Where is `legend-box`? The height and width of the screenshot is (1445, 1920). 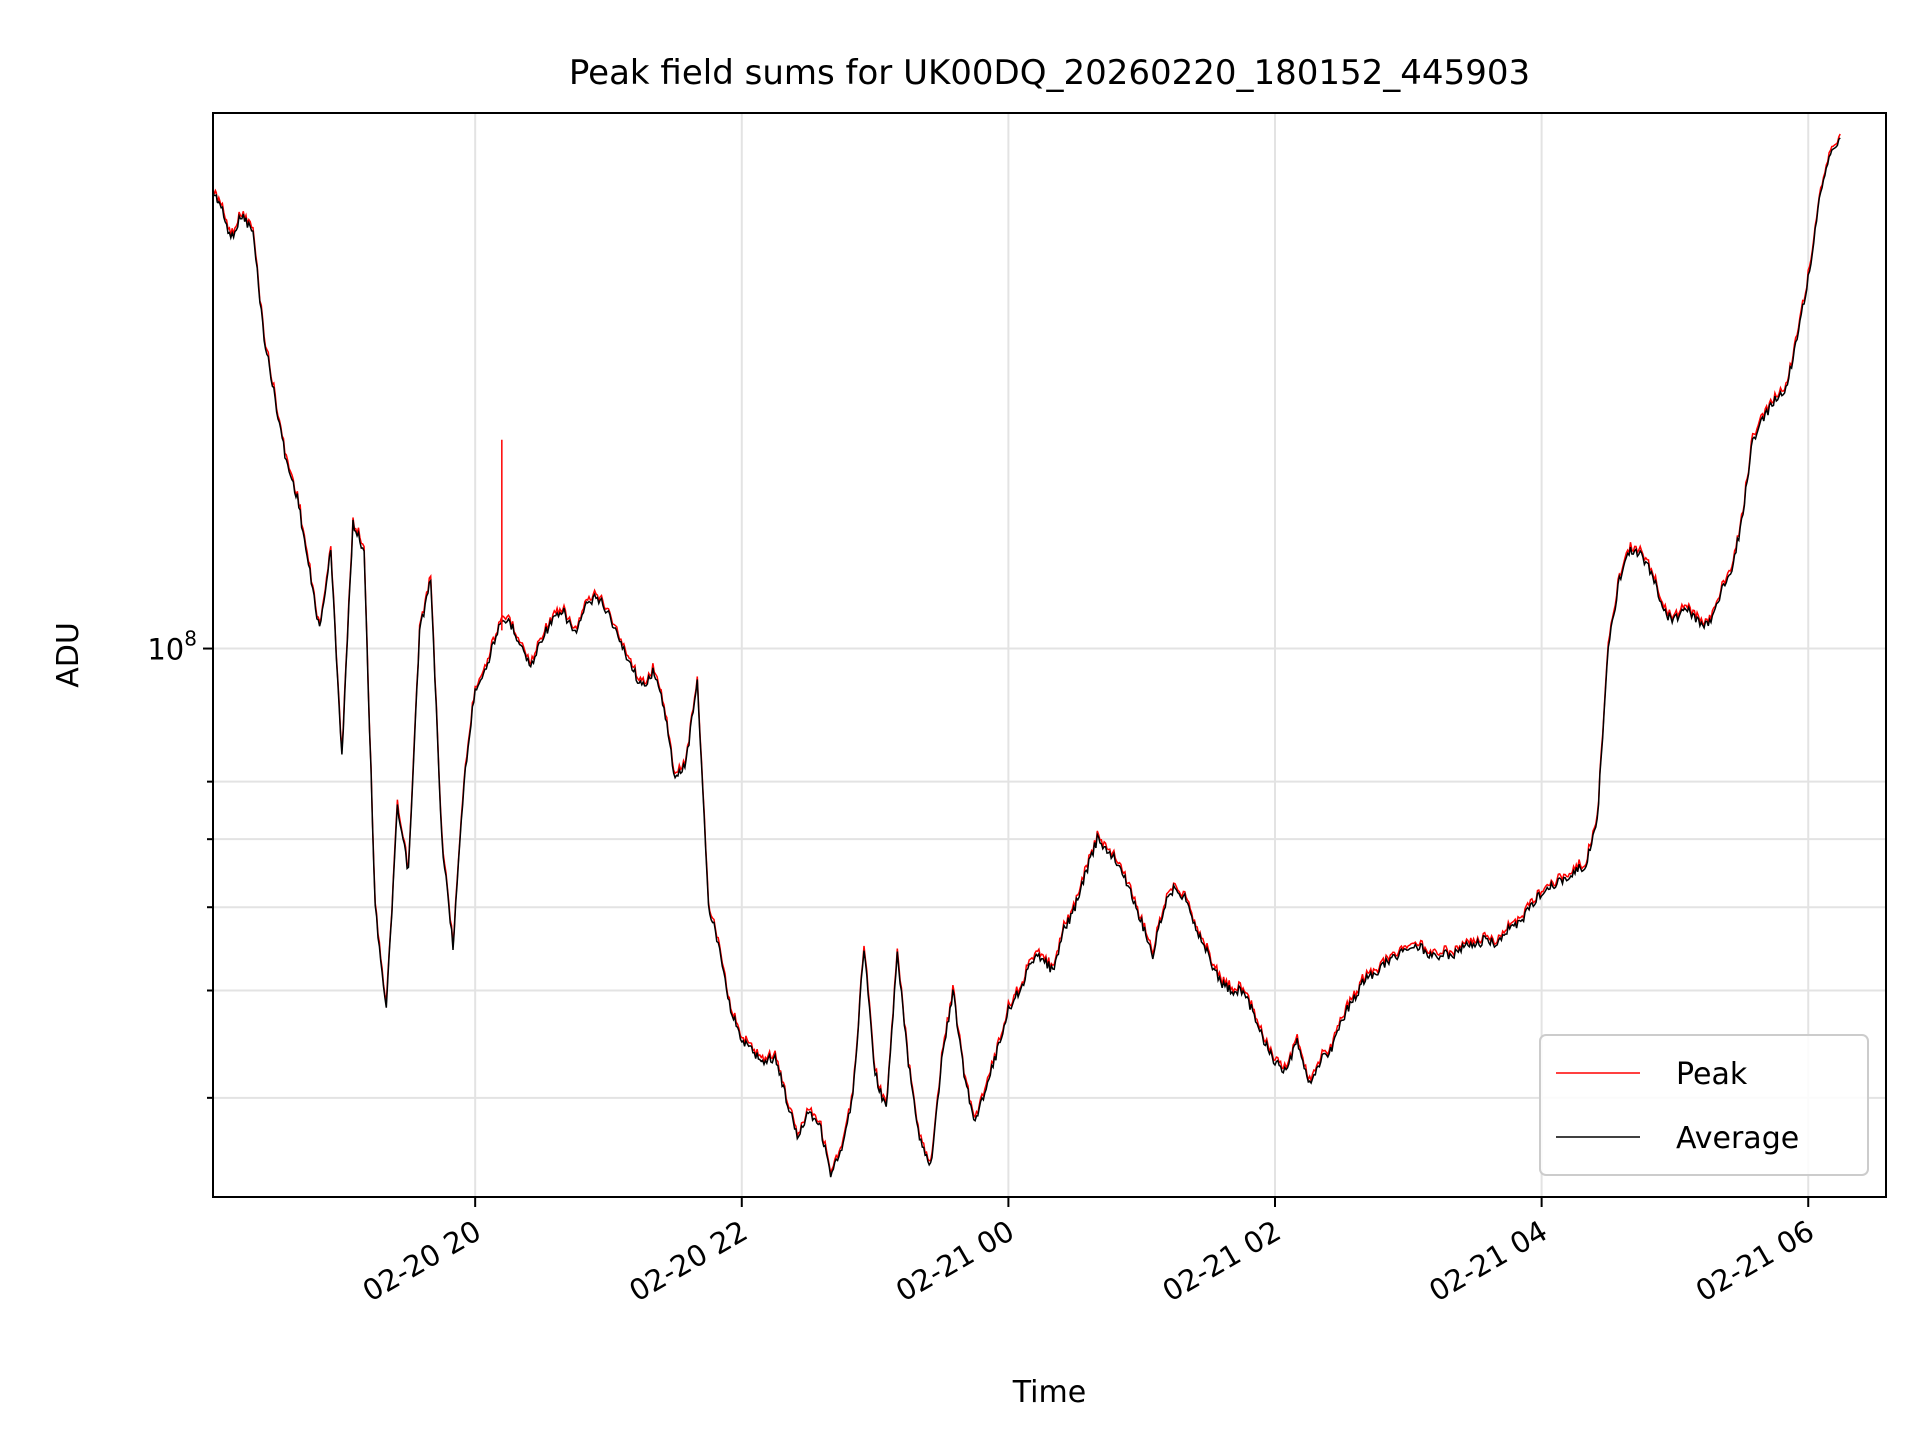
legend-box is located at coordinates (1704, 1105).